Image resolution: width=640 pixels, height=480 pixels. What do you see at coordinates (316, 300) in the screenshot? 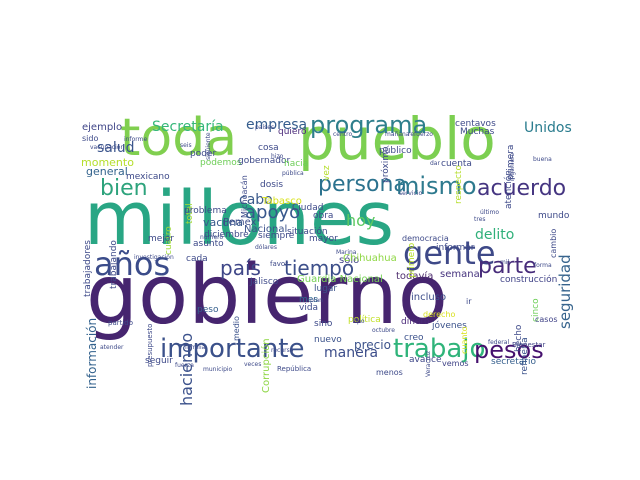
I see `cloud-word: plan` at bounding box center [316, 300].